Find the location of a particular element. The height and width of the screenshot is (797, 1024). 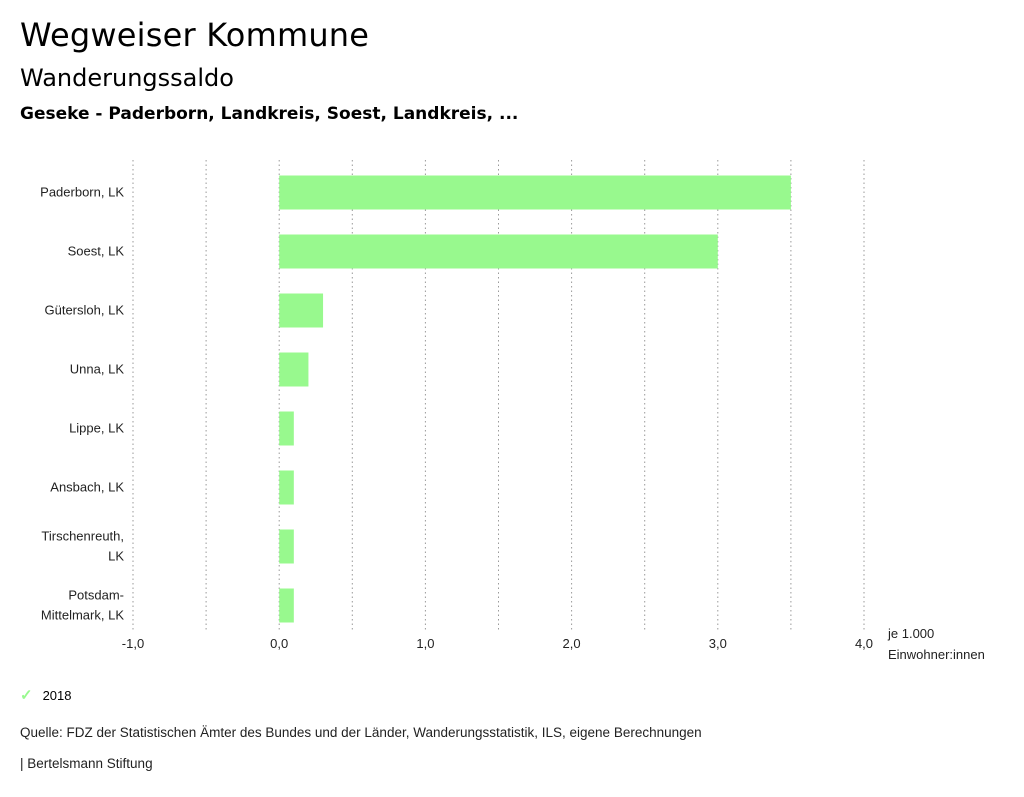

category-label: Unna, LK is located at coordinates (97, 369).